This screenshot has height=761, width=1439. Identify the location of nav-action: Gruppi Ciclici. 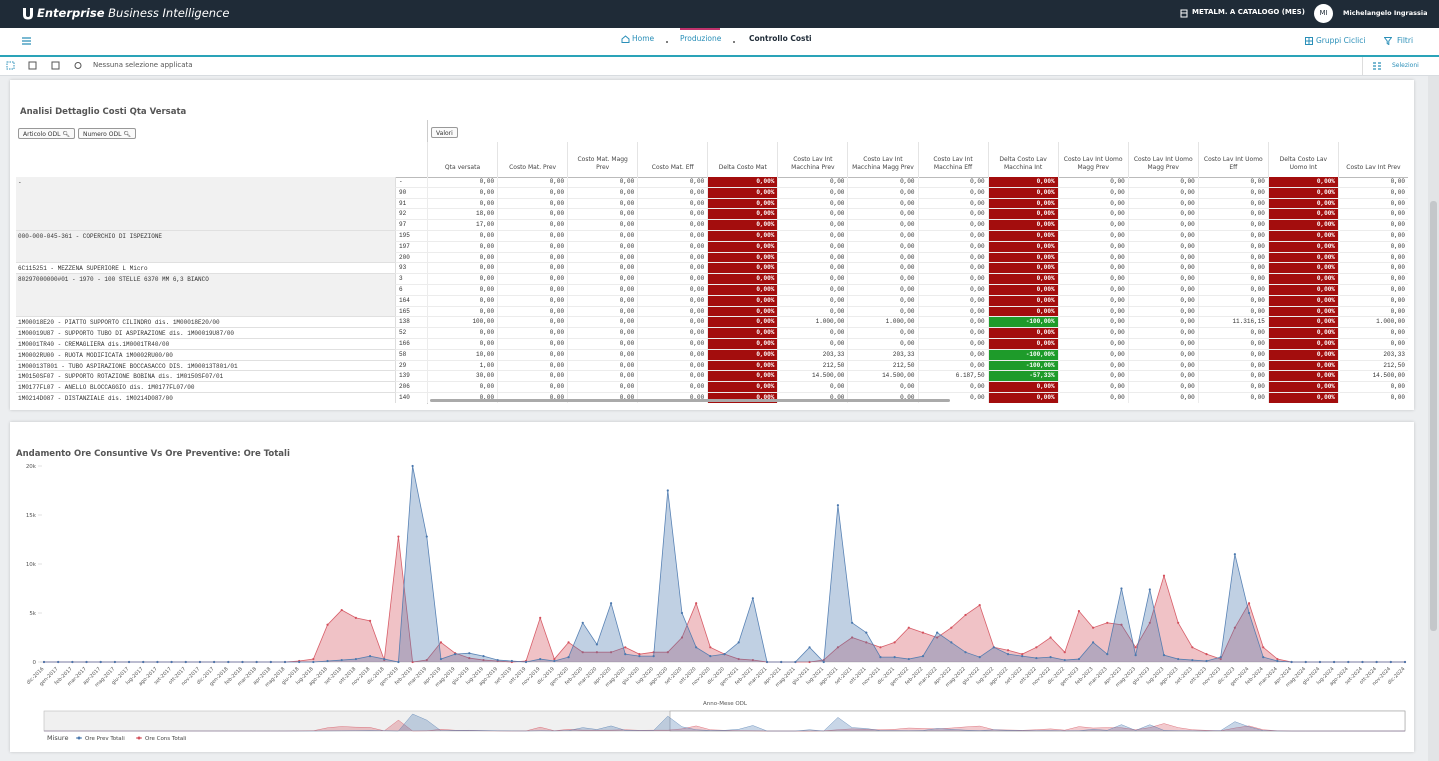
(1341, 40).